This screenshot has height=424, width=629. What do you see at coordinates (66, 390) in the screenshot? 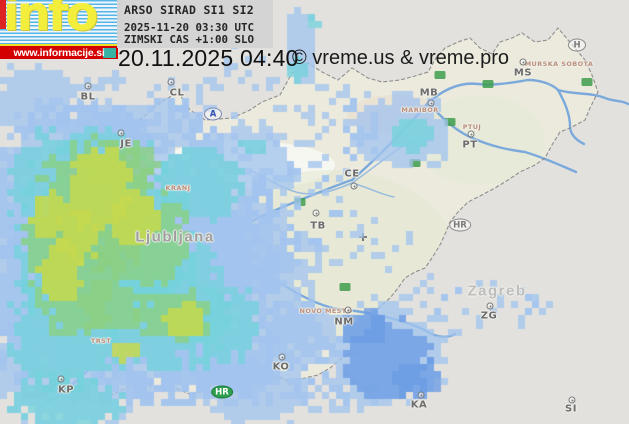
I see `city-code-label: KP` at bounding box center [66, 390].